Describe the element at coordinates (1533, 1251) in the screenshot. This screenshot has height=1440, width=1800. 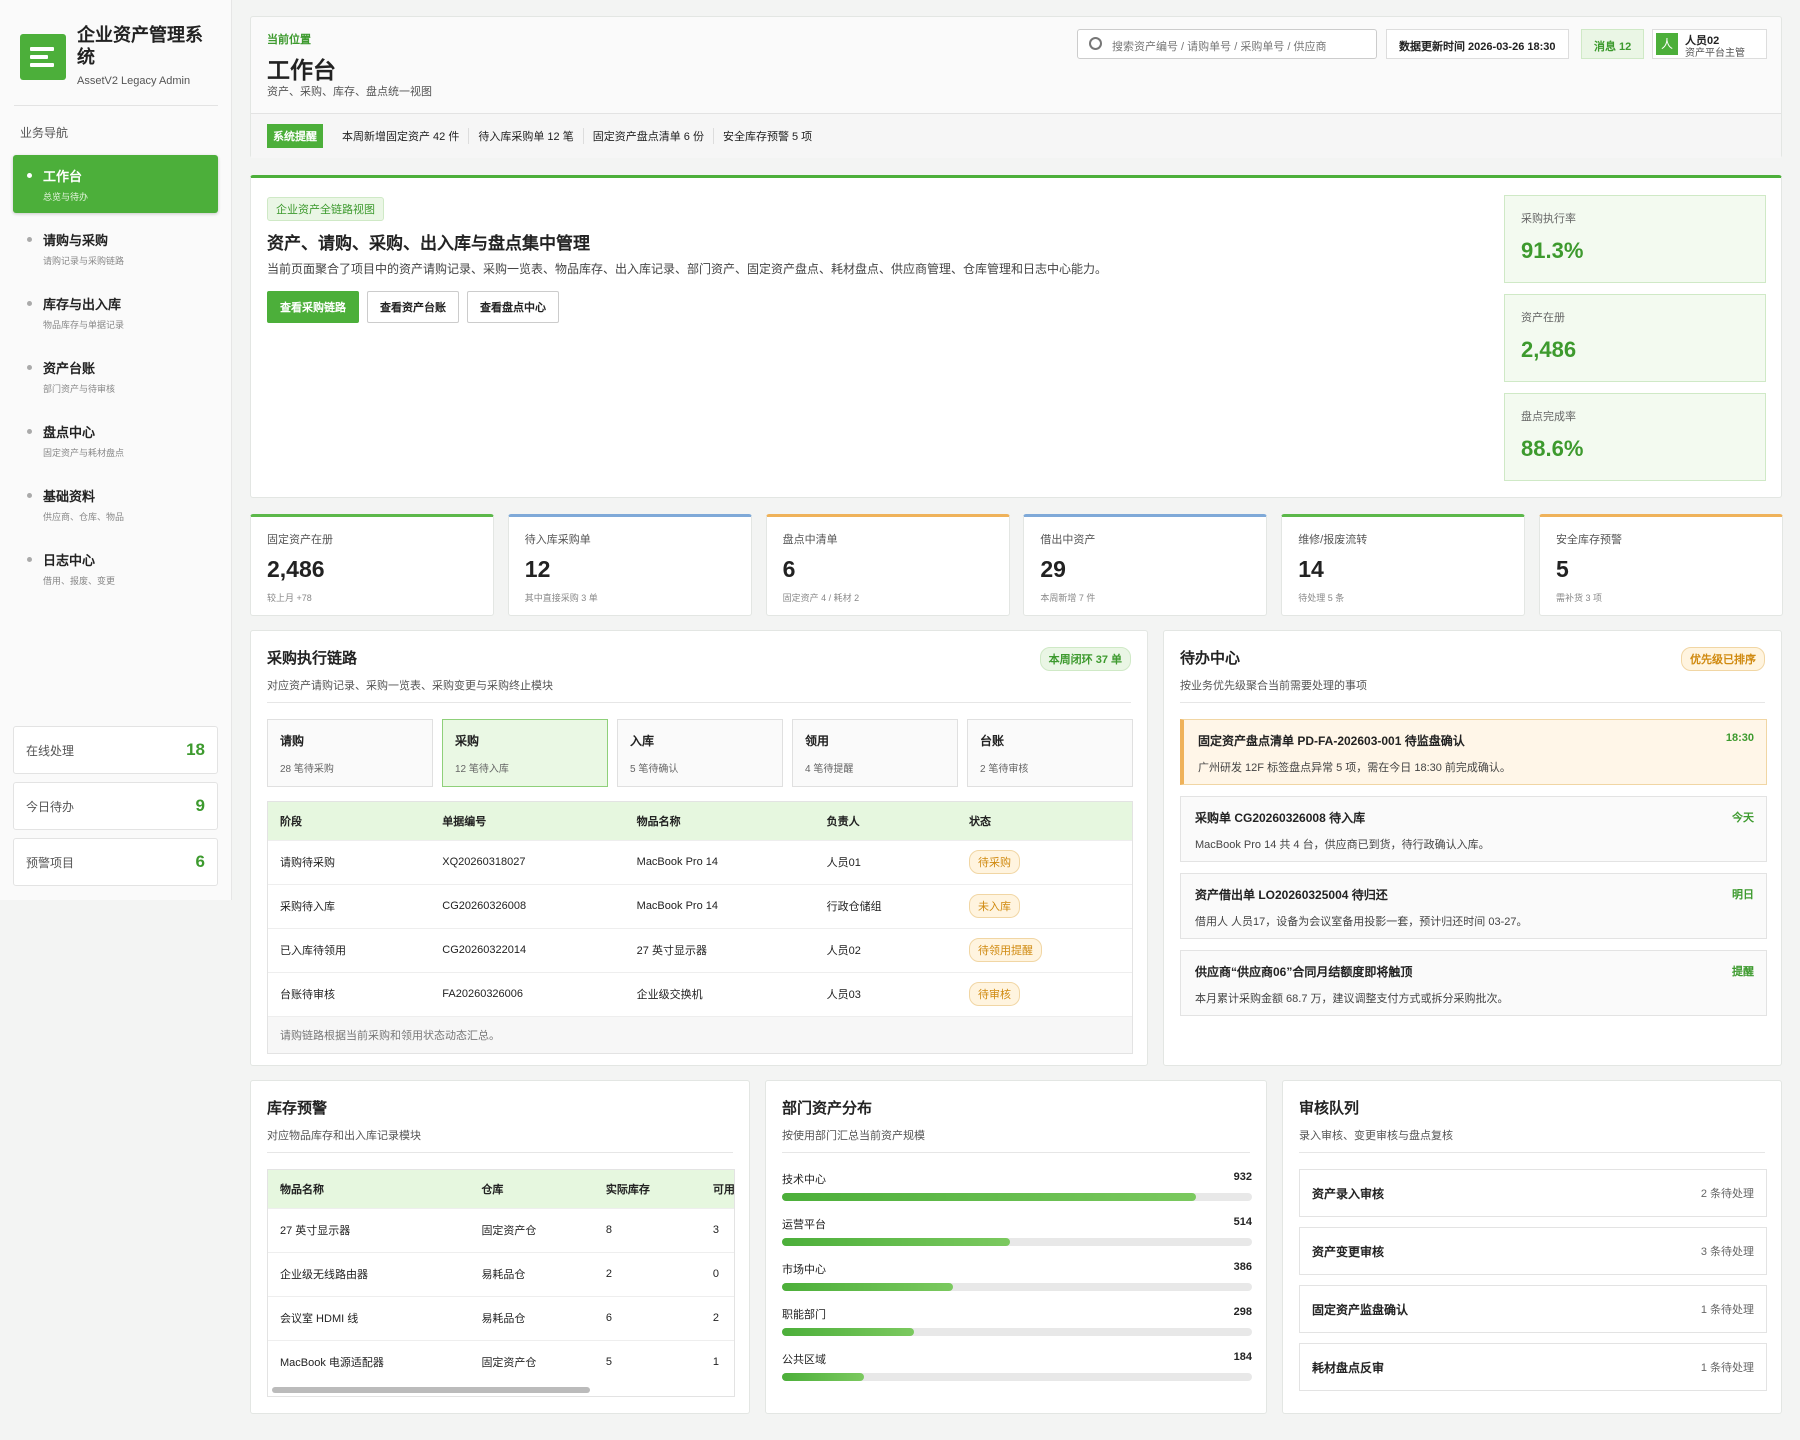
I see `review-item: 资产变更审核 3 条待处理` at that location.